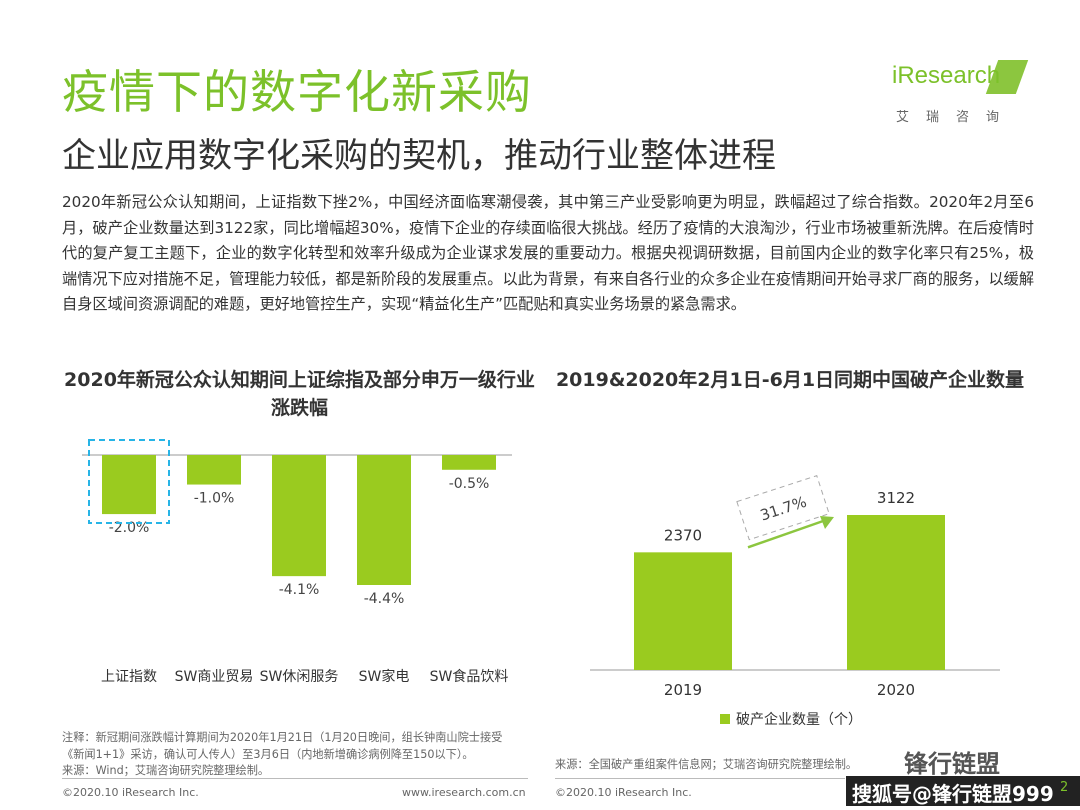  What do you see at coordinates (464, 792) in the screenshot?
I see `footer-url: www.iresearch.com.cn` at bounding box center [464, 792].